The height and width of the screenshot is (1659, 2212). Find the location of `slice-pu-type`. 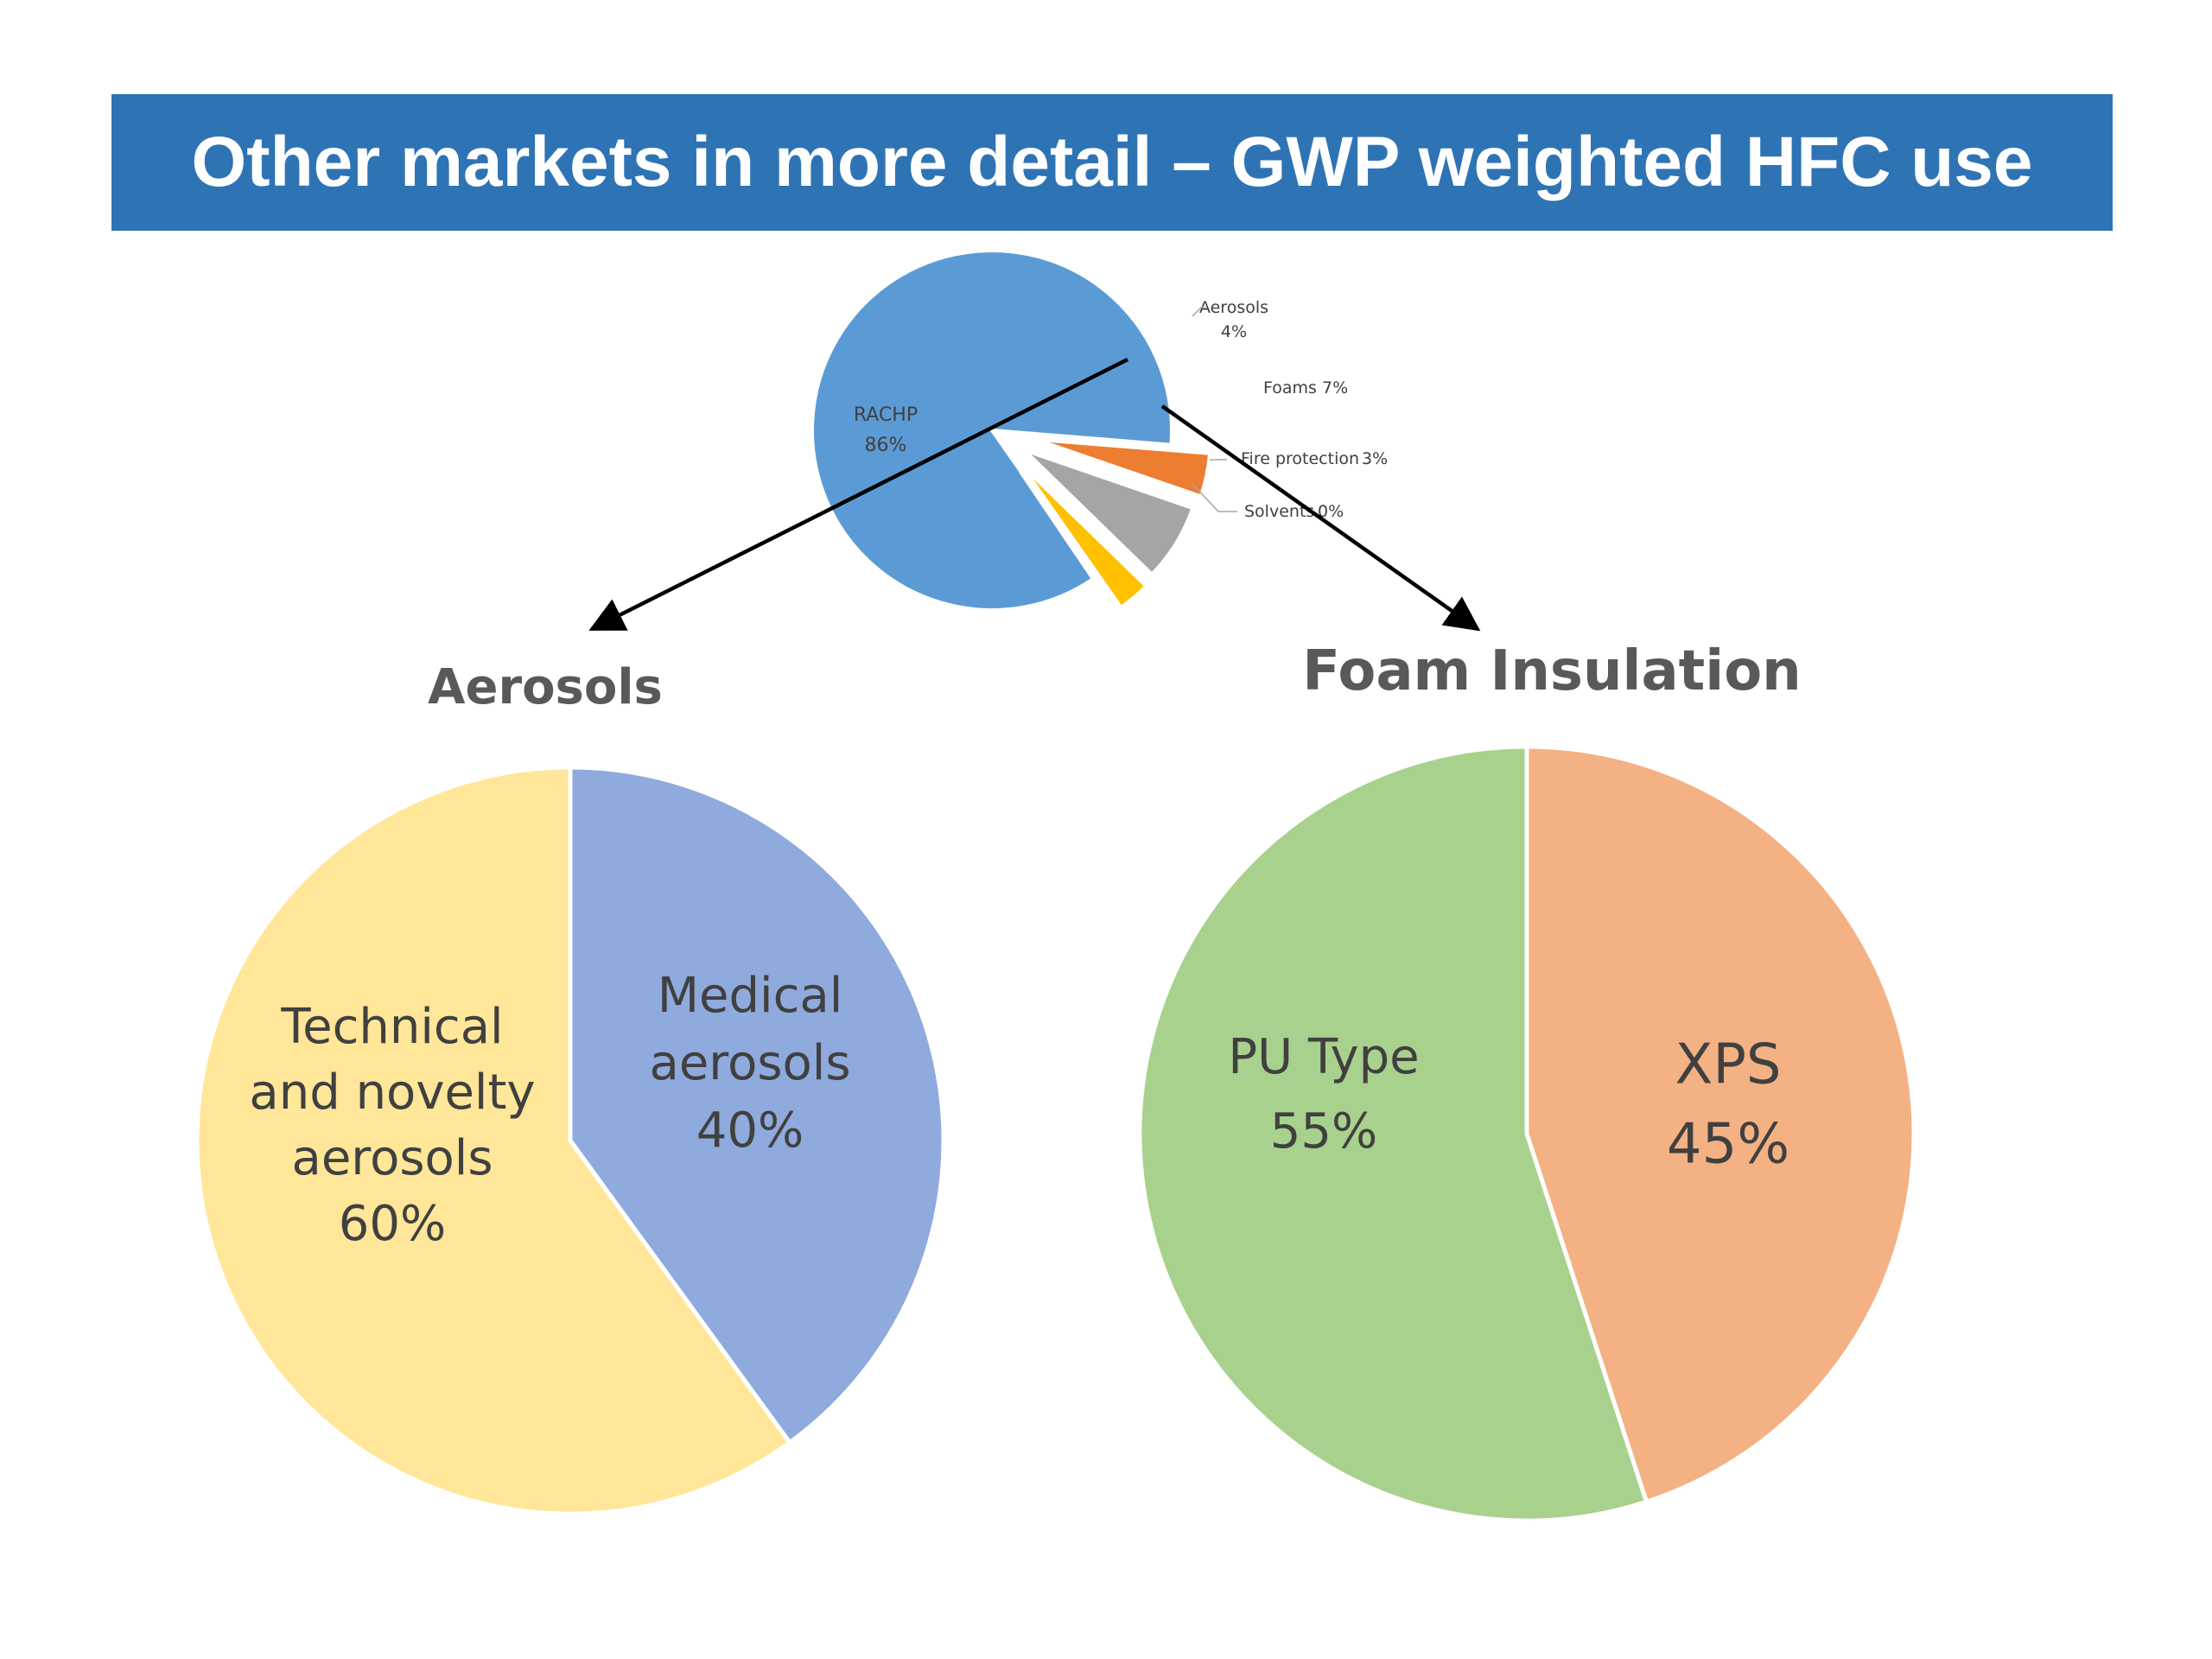

slice-pu-type is located at coordinates (1393, 1133).